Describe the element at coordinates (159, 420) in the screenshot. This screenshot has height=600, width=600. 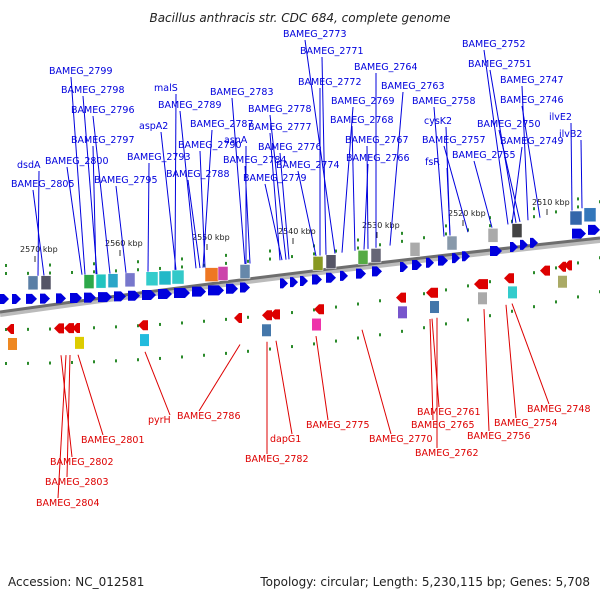
I see `reverse-gene-label: pyrH` at that location.